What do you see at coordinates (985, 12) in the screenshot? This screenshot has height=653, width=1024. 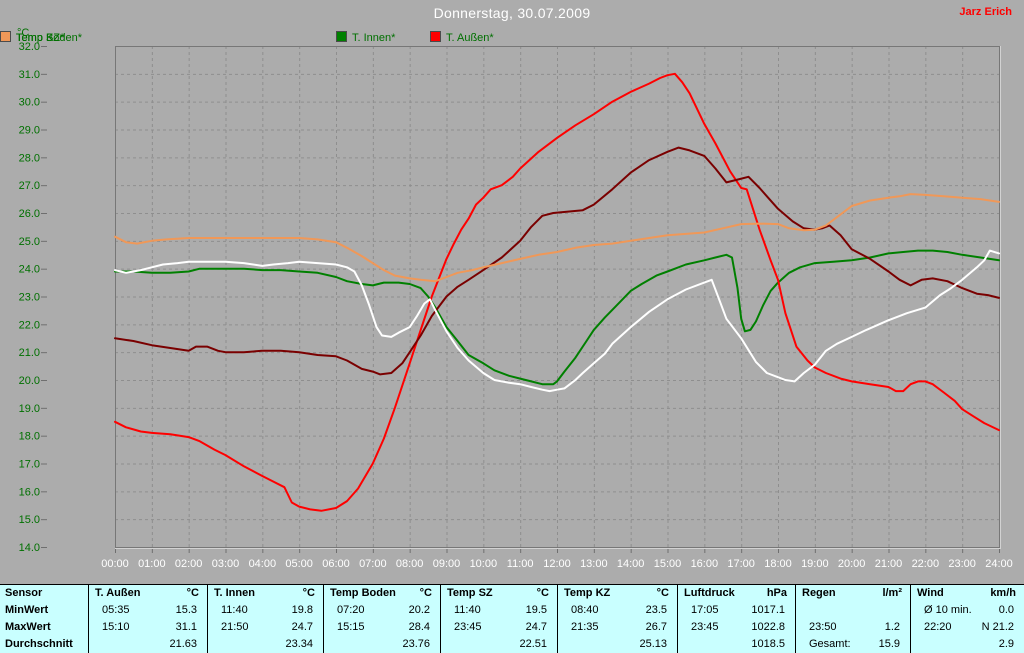 I see `author-label: Jarz Erich` at bounding box center [985, 12].